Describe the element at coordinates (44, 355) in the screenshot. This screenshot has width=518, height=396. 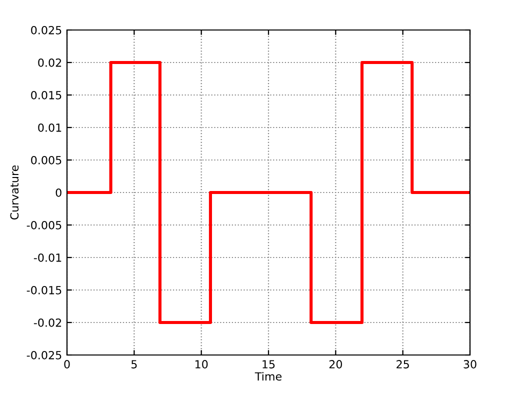
I see `y-tick-label: -0.025` at that location.